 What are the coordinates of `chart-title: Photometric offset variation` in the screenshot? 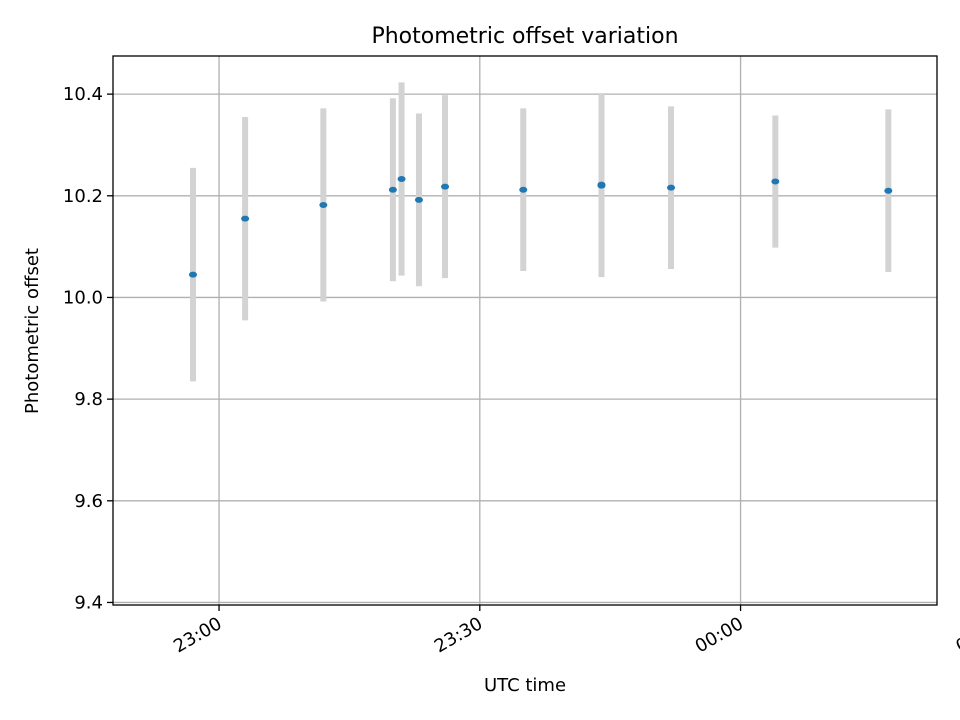 It's located at (524, 36).